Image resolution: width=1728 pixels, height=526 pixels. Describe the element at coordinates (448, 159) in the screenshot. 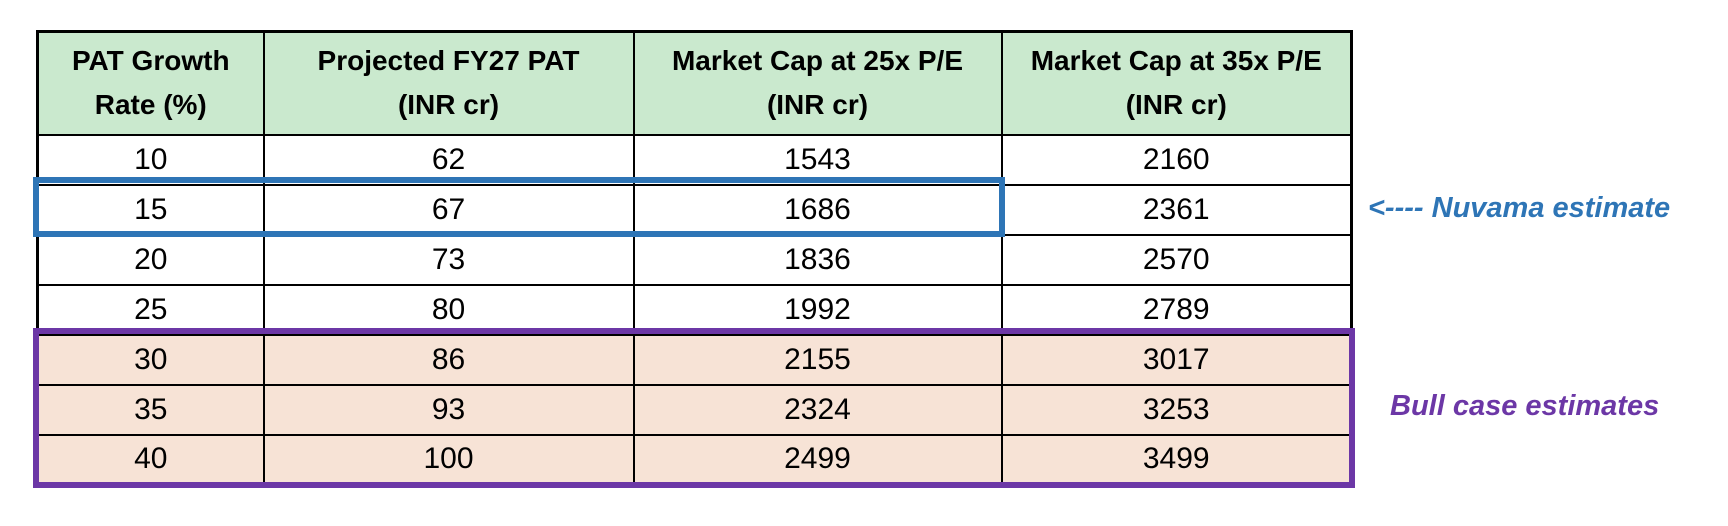

I see `table-cell: 62` at that location.